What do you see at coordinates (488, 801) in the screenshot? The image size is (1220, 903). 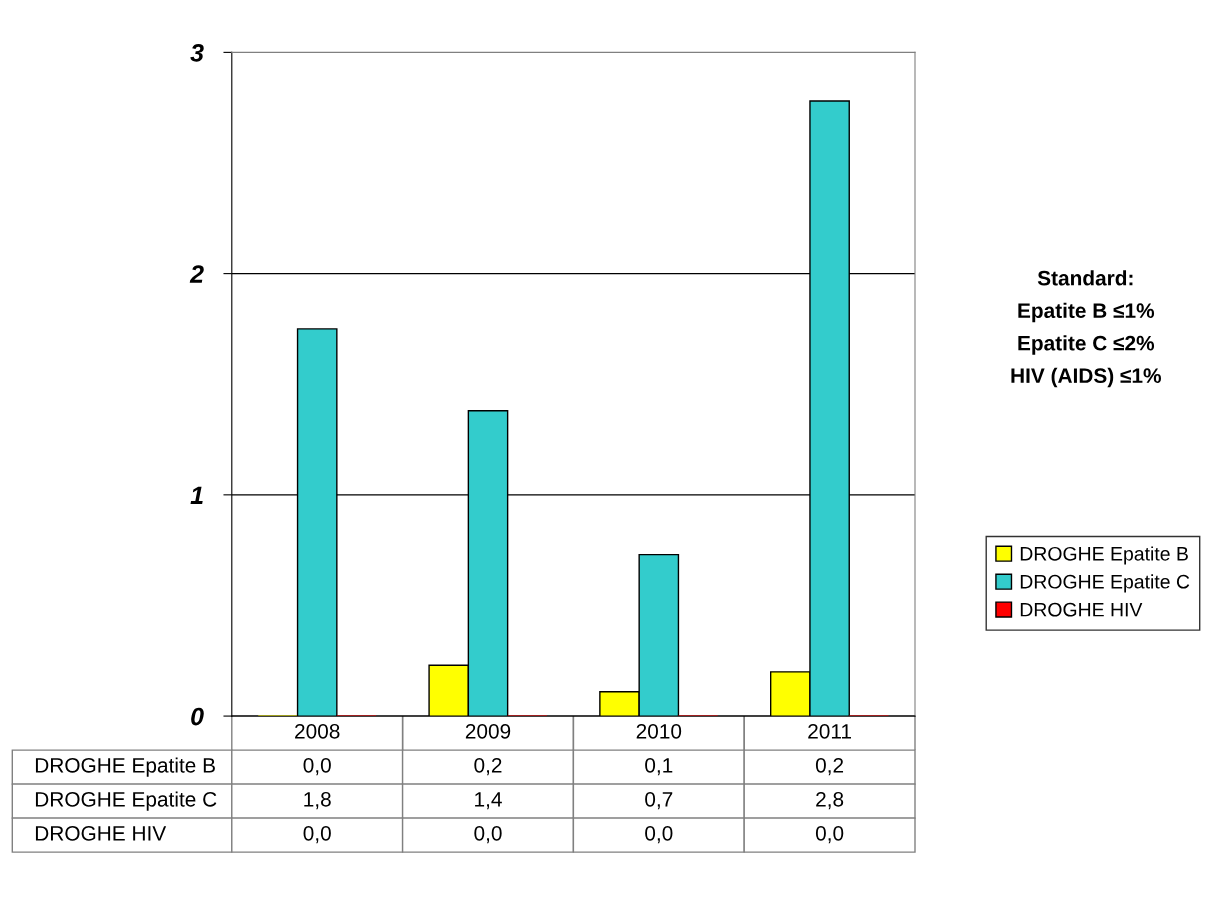 I see `data-label: 1,4` at bounding box center [488, 801].